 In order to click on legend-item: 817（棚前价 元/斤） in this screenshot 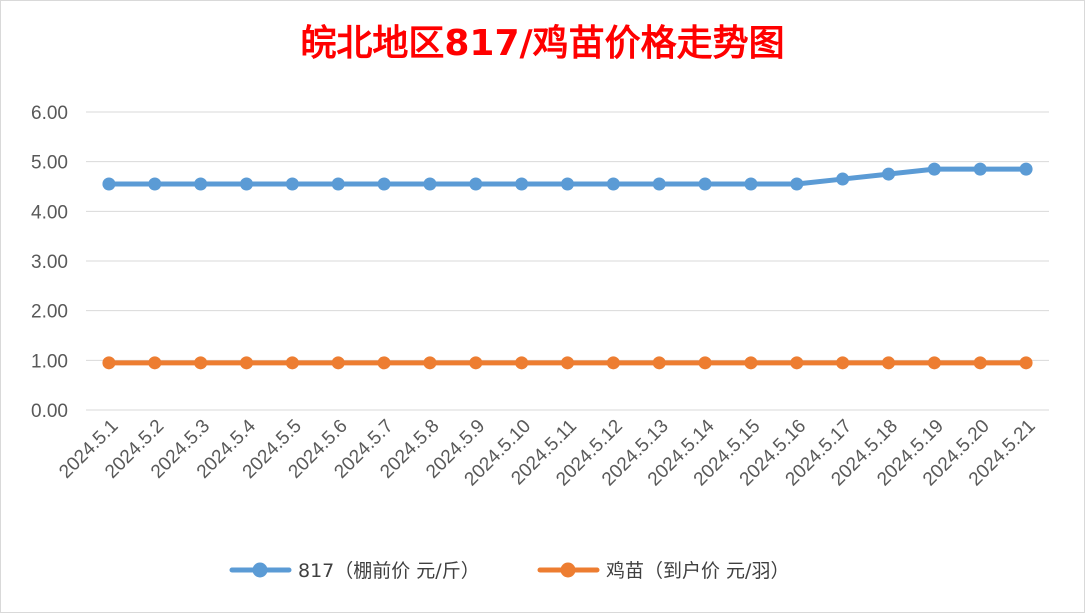, I will do `click(354, 571)`.